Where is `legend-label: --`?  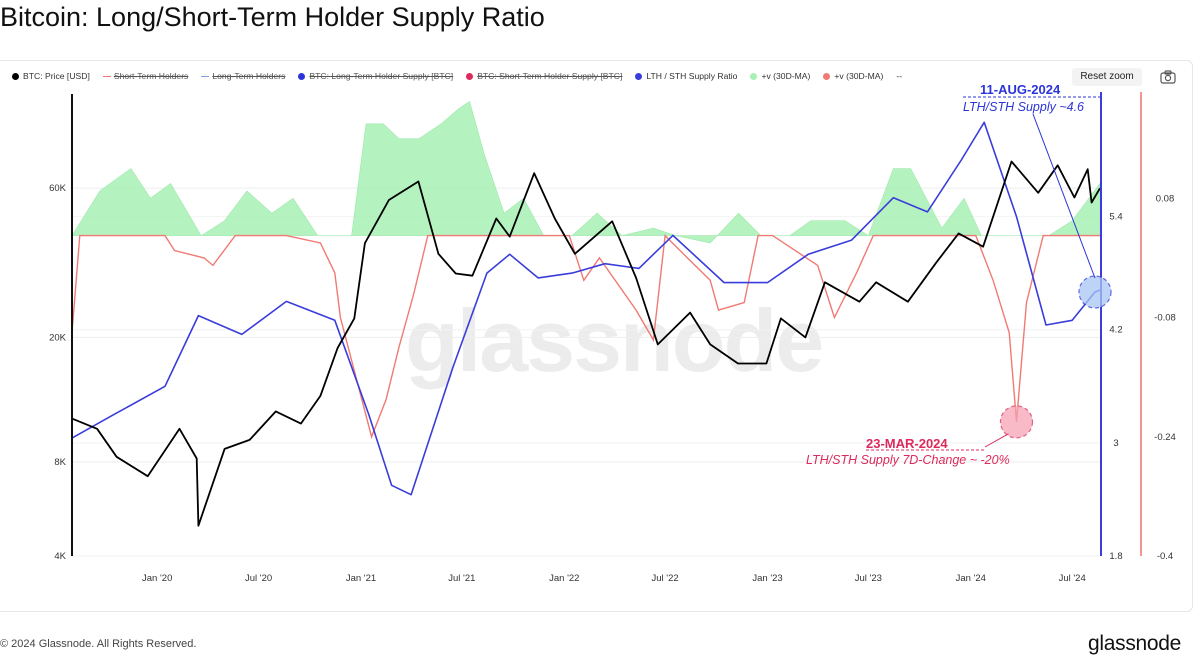
legend-label: -- is located at coordinates (899, 76).